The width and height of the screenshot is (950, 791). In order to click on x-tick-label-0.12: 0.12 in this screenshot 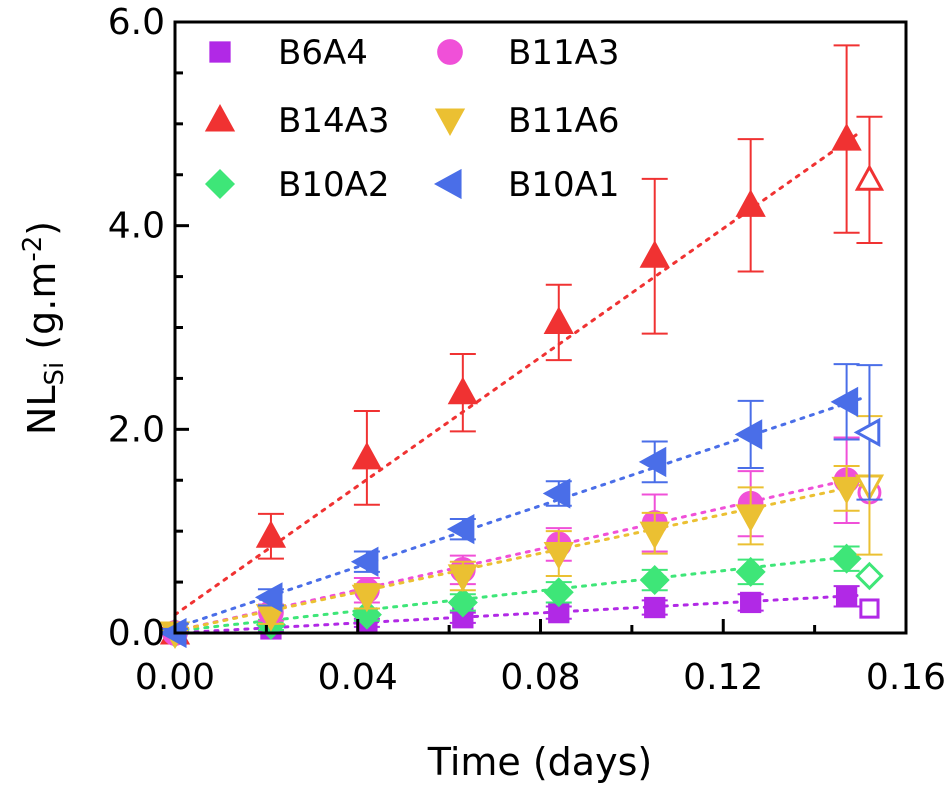, I will do `click(723, 677)`.